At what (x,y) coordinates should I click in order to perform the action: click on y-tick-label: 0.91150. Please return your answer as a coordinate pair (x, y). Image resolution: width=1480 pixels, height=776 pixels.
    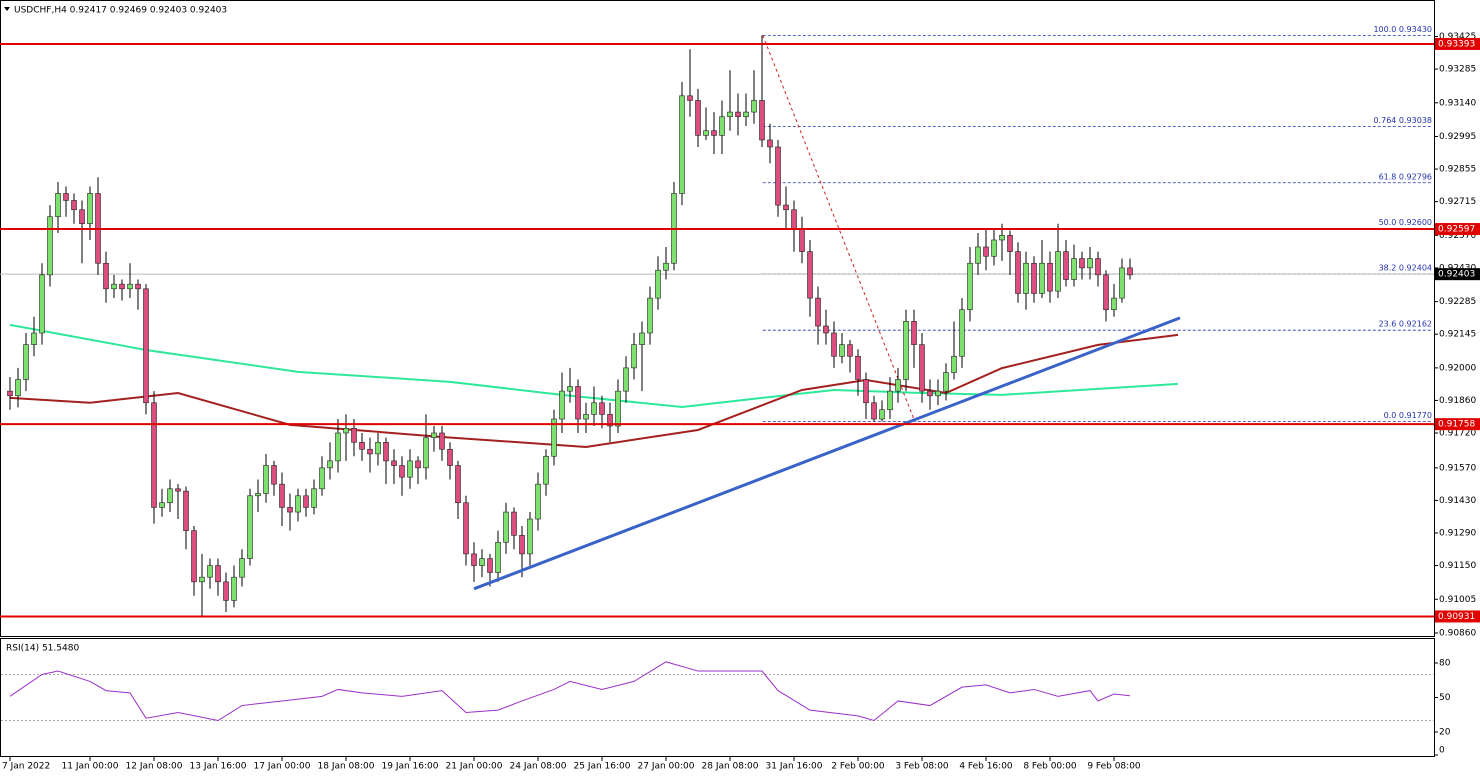
    Looking at the image, I should click on (1457, 566).